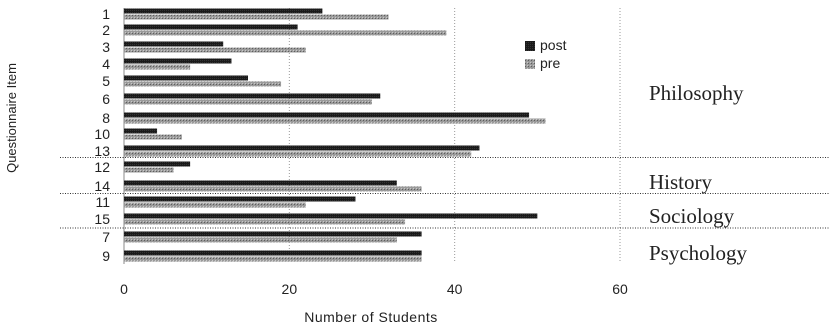 The width and height of the screenshot is (829, 328). I want to click on legend: post pre, so click(546, 54).